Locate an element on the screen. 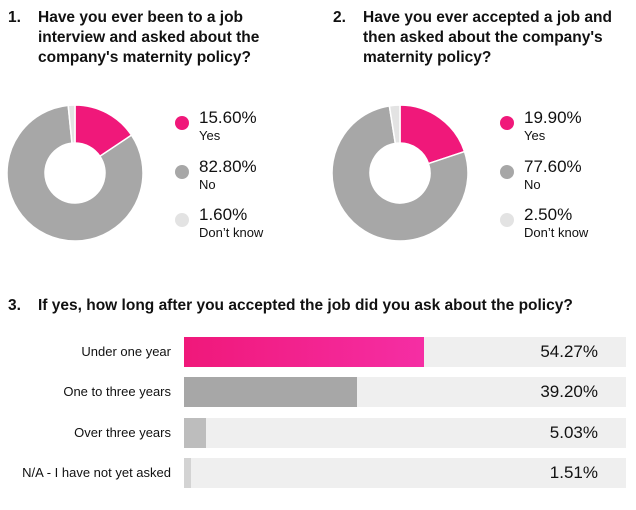 This screenshot has width=636, height=510. q3-bar-track-not-yet-asked: 1.51% is located at coordinates (405, 473).